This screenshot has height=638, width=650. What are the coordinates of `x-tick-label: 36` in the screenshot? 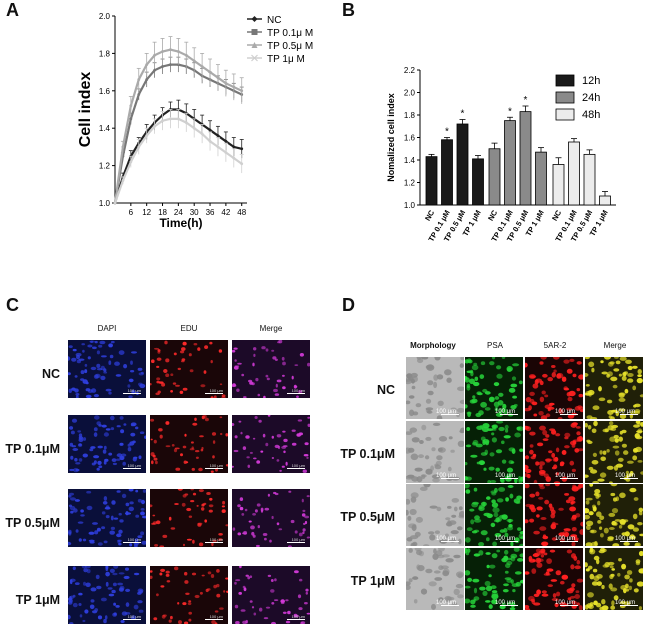 It's located at (210, 212).